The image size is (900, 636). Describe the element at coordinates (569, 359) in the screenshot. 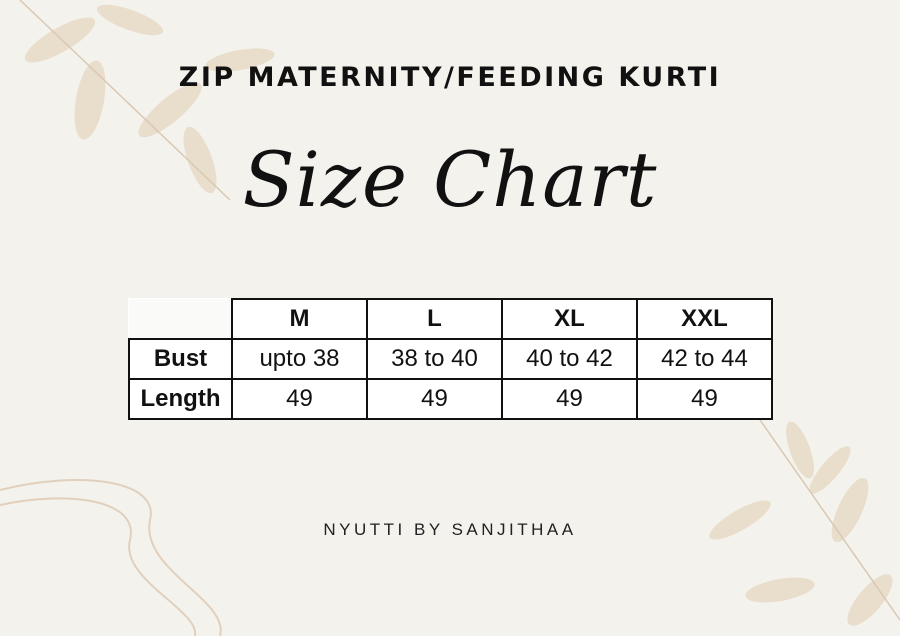

I see `table-cell: 40 to 42` at that location.